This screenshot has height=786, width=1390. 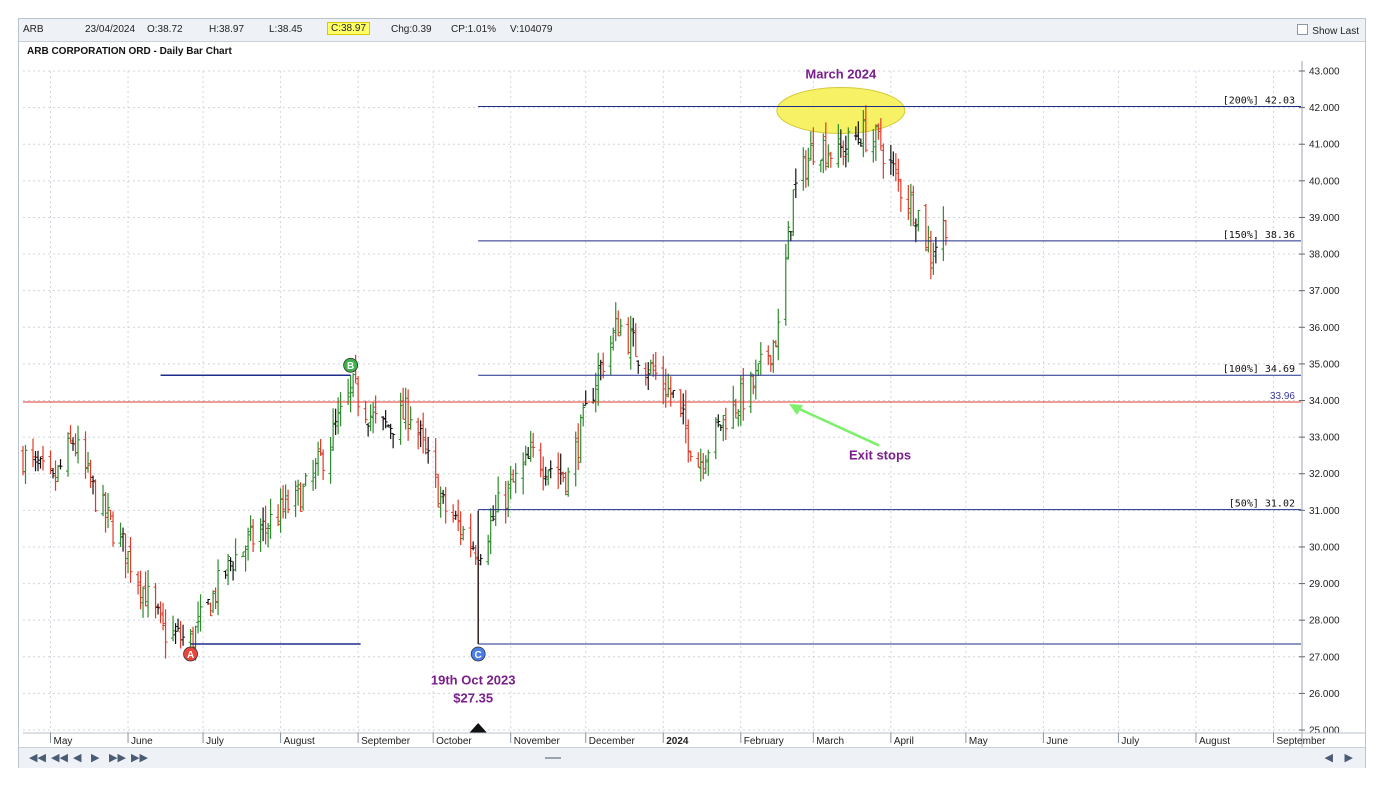 What do you see at coordinates (1324, 328) in the screenshot?
I see `price-tick-label: 36.000` at bounding box center [1324, 328].